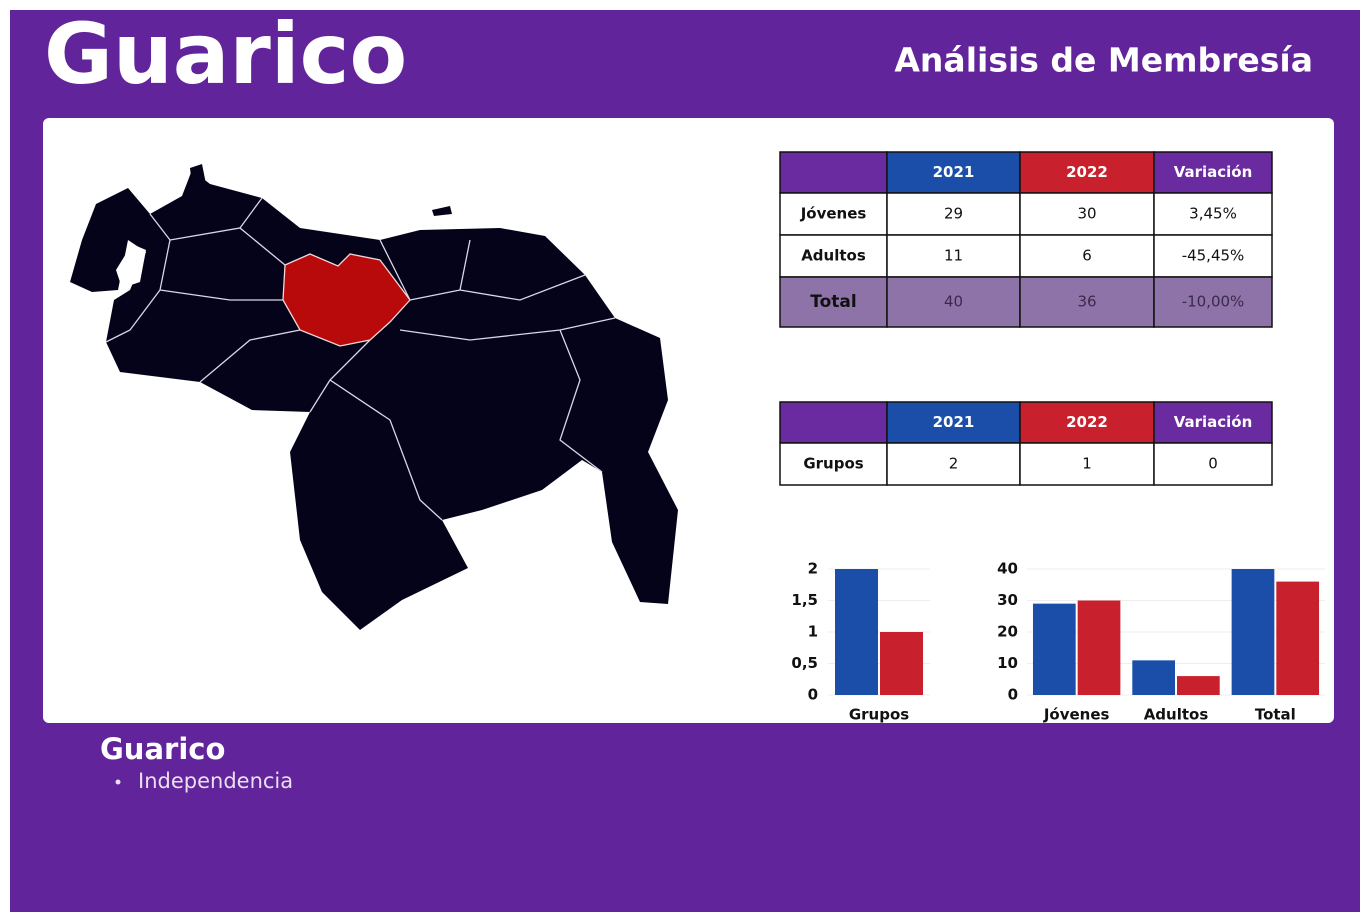 The height and width of the screenshot is (912, 1360). What do you see at coordinates (346, 300) in the screenshot?
I see `highlighted-state` at bounding box center [346, 300].